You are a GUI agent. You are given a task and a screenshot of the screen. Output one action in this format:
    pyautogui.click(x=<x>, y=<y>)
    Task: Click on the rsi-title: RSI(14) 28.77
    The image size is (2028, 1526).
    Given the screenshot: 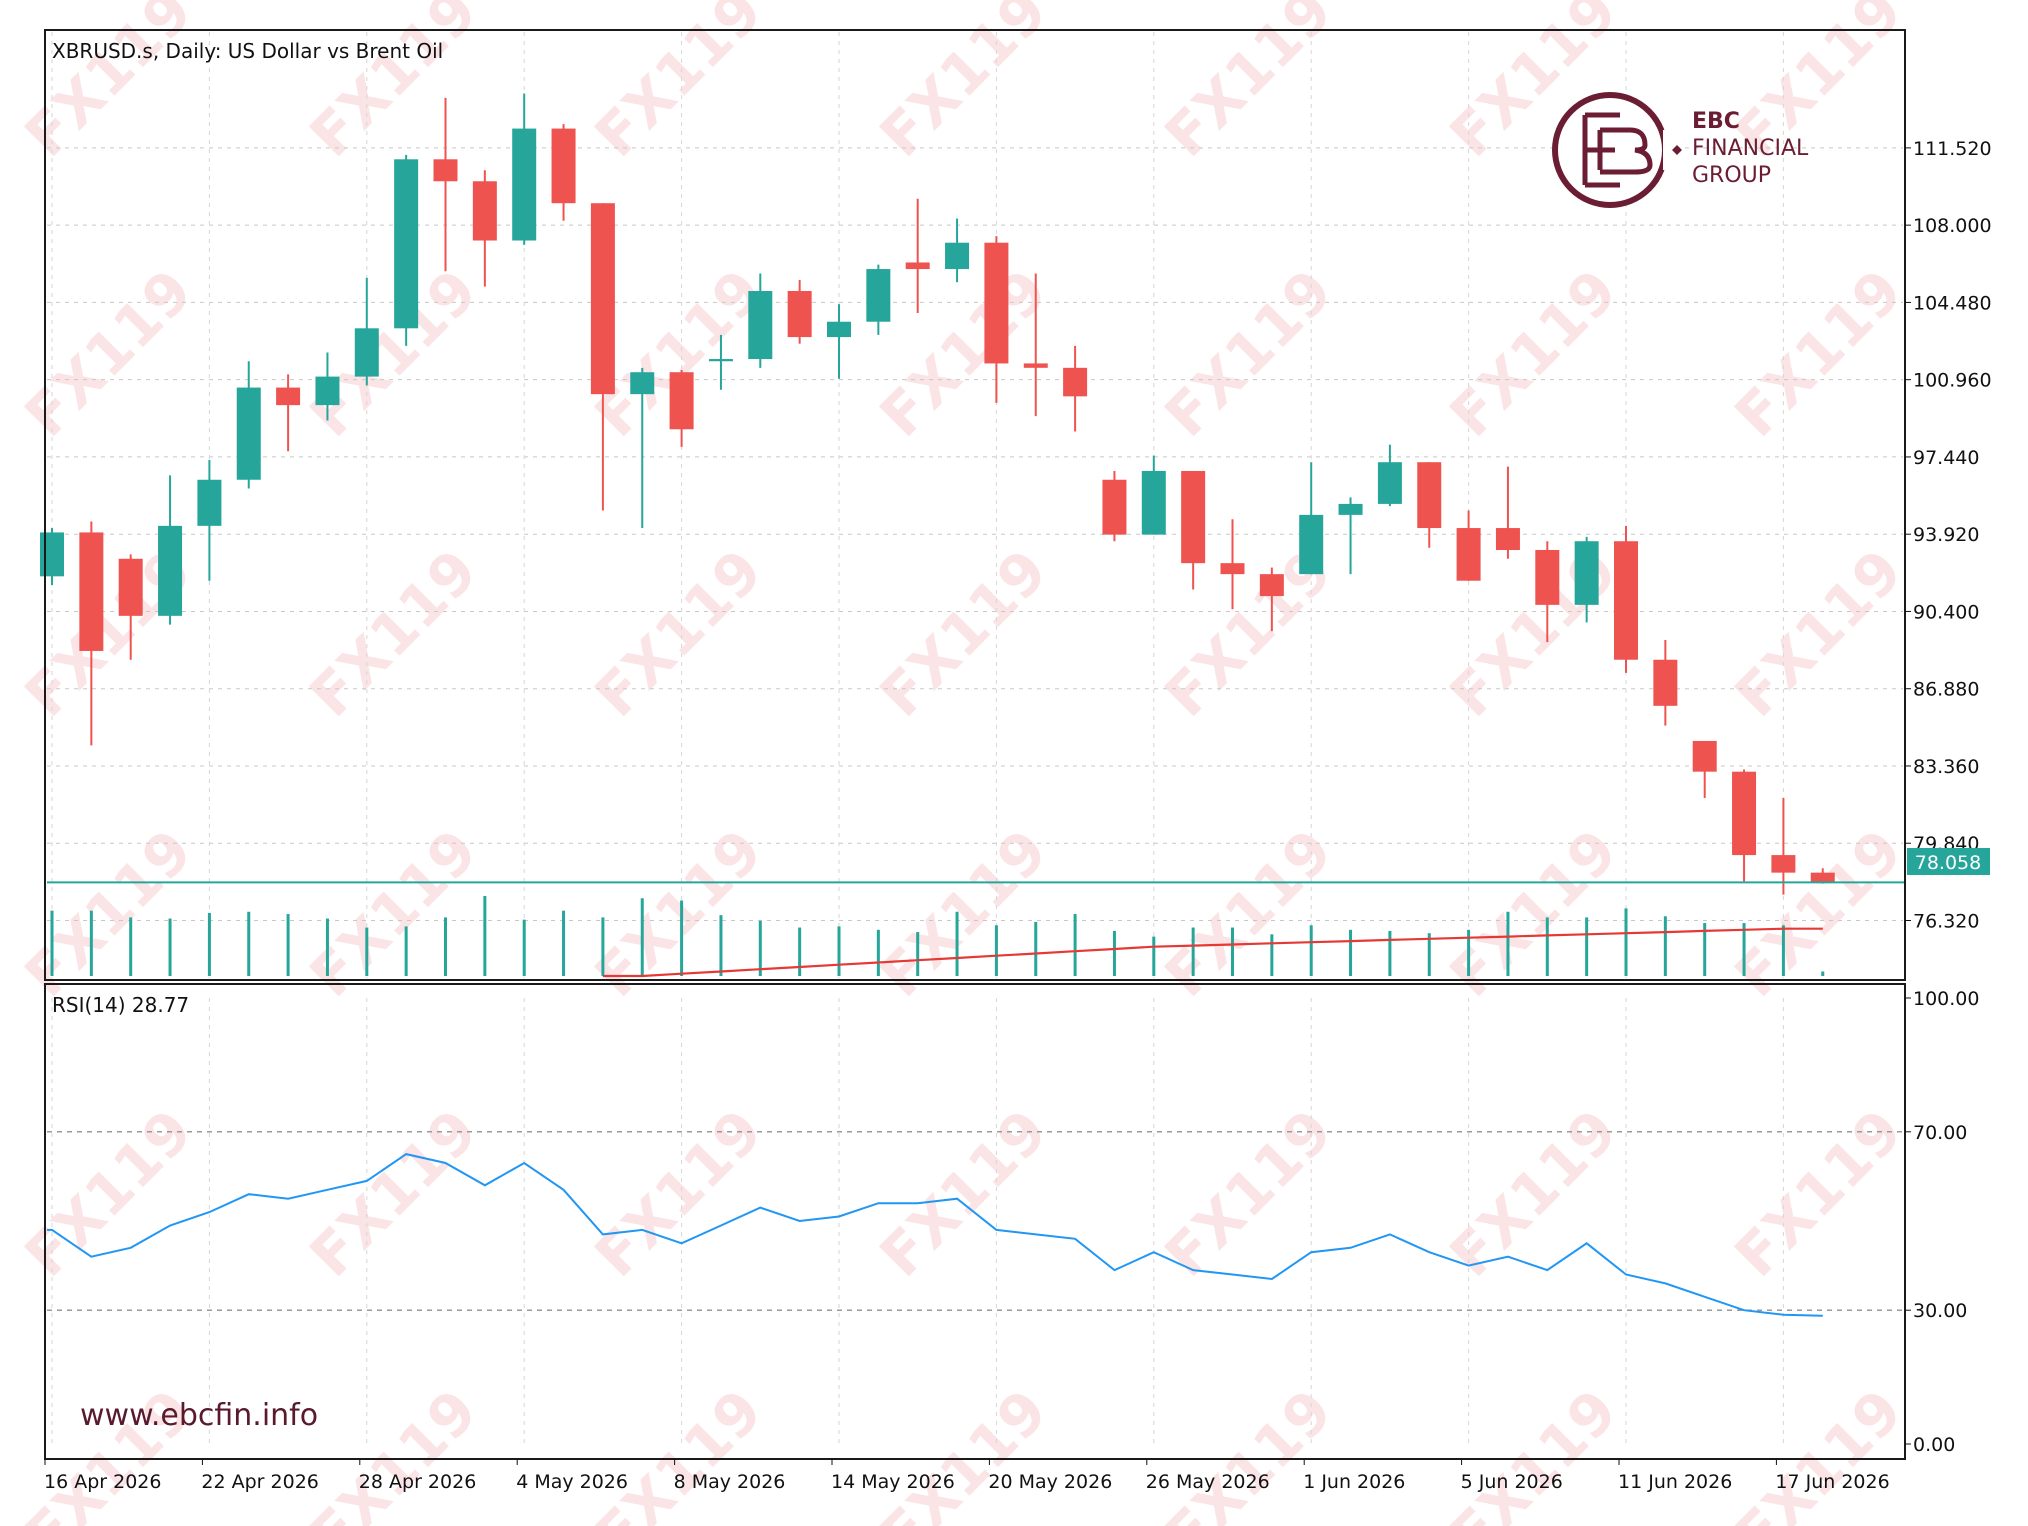 What is the action you would take?
    pyautogui.click(x=120, y=1005)
    